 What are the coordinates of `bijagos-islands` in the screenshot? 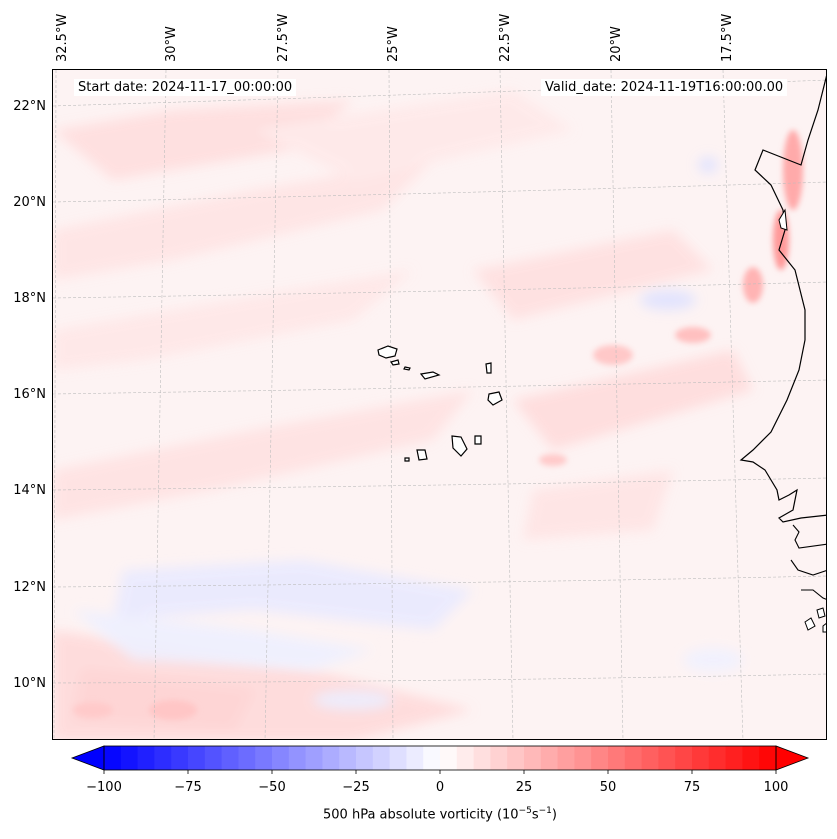 It's located at (815, 620).